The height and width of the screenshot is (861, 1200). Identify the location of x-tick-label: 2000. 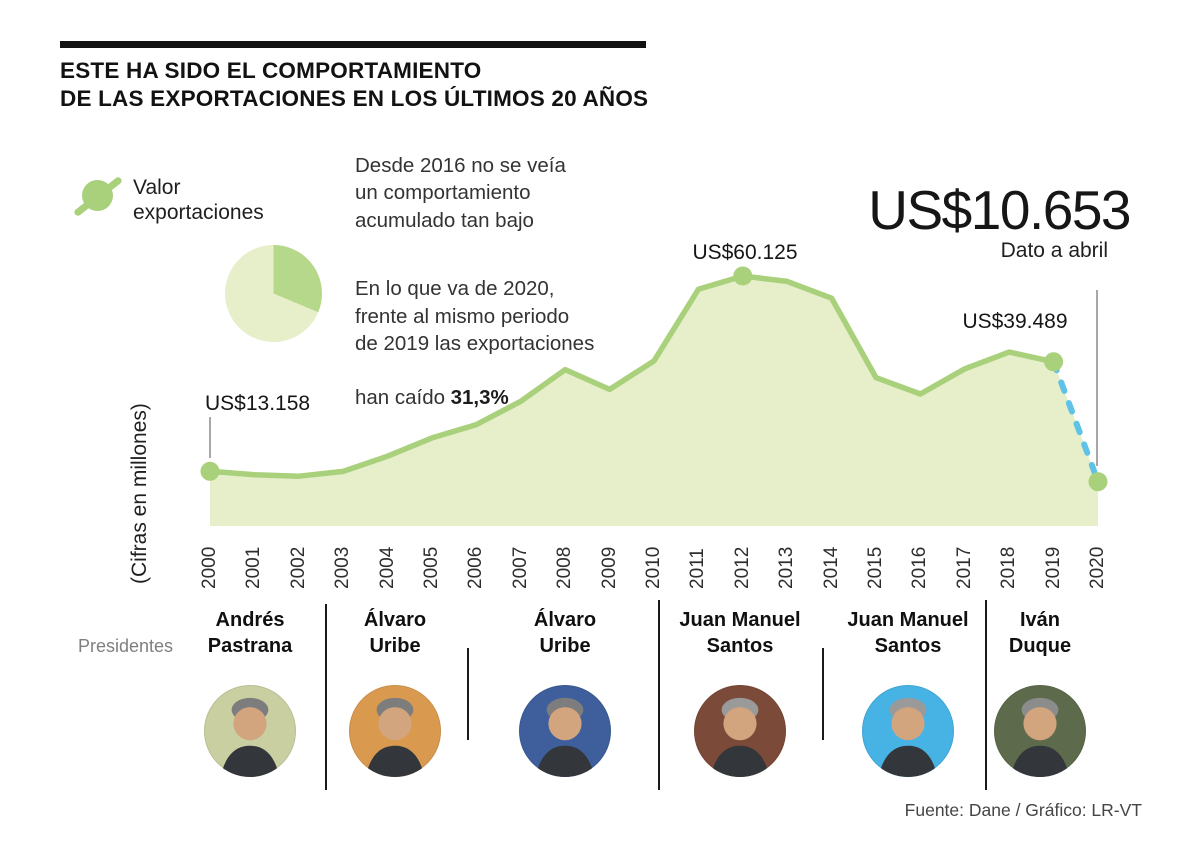
(209, 567).